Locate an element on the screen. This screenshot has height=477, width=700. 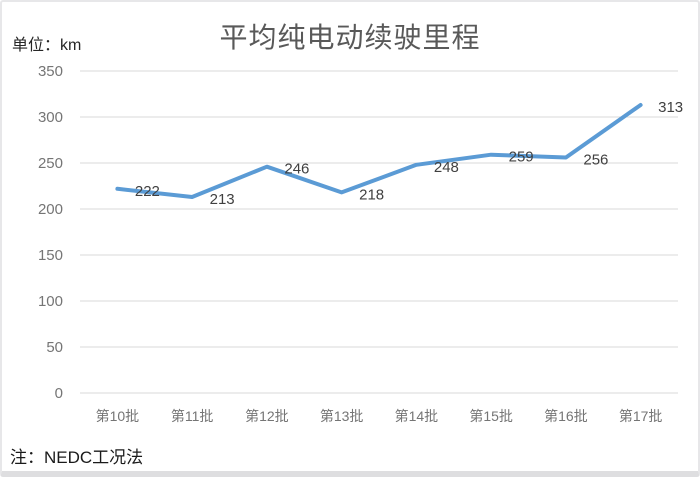
y-axis-tick-label: 50 is located at coordinates (54, 347).